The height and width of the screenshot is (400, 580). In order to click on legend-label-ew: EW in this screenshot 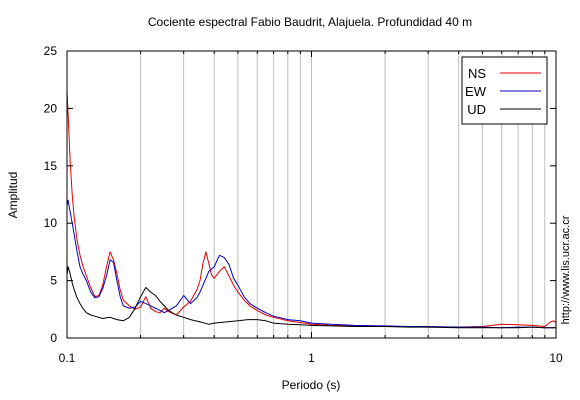, I will do `click(476, 91)`.